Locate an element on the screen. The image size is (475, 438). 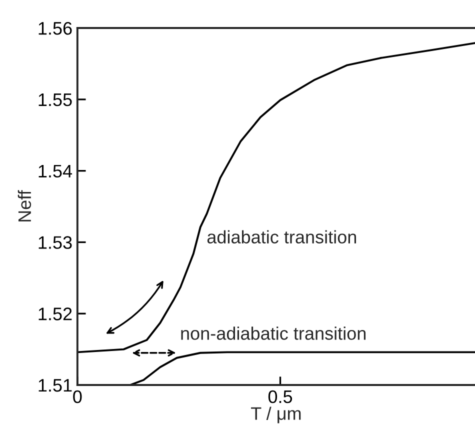
line-series is located at coordinates (302, 368).